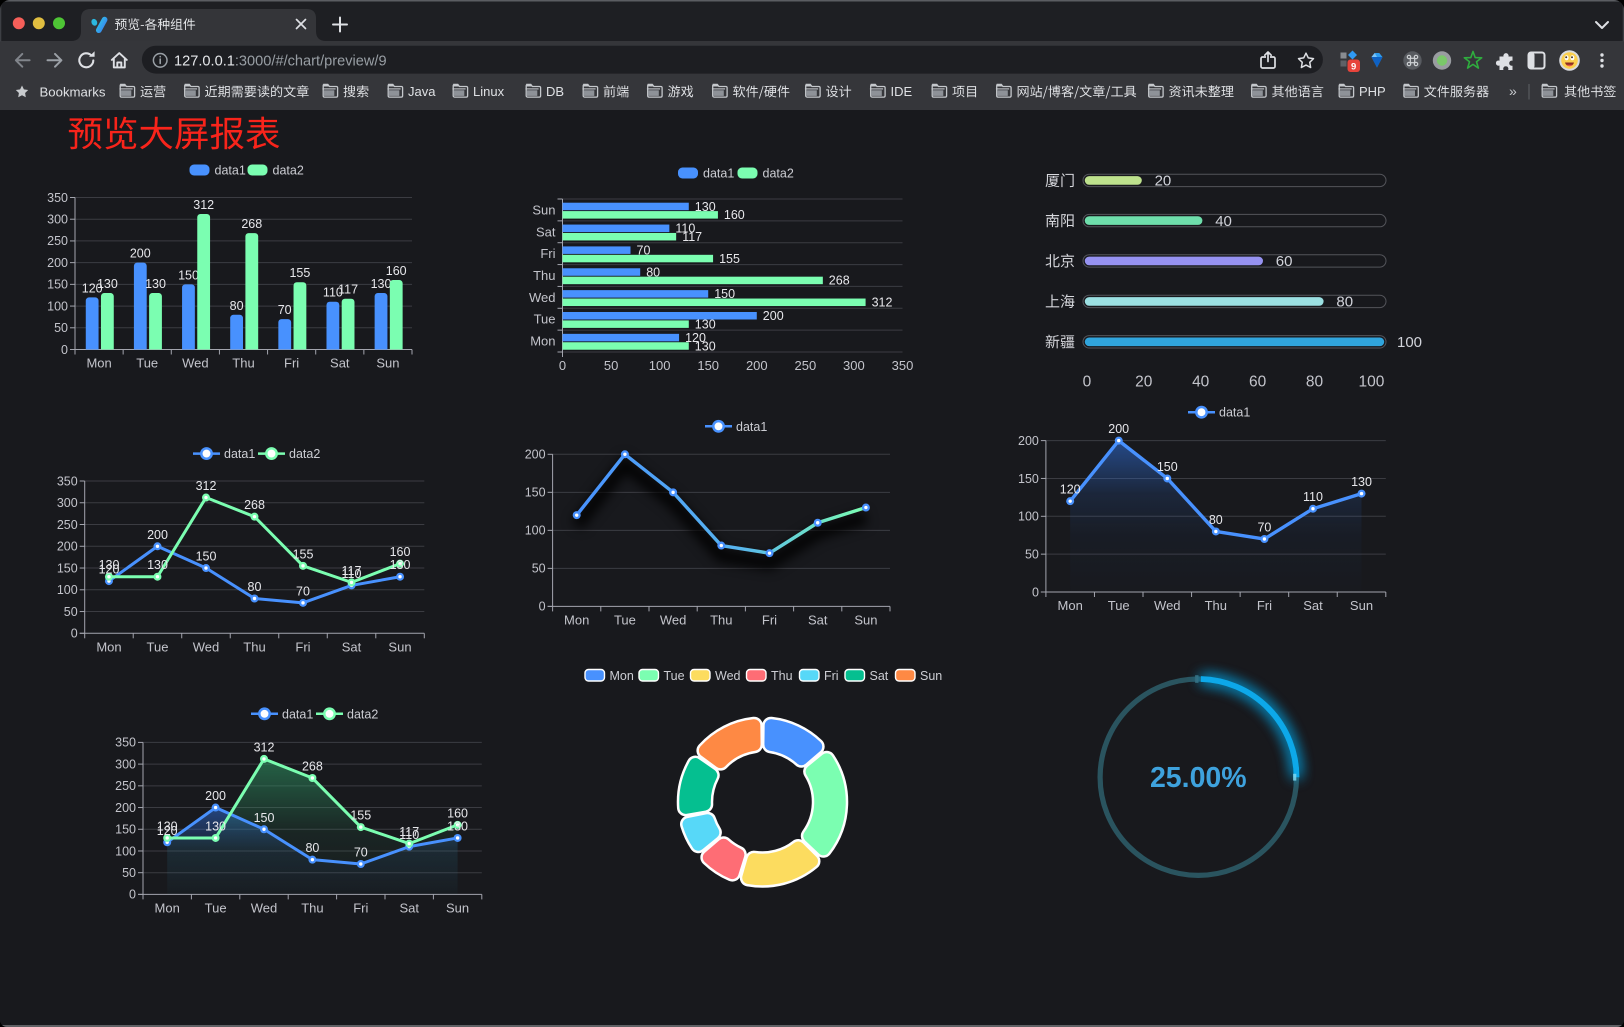 The height and width of the screenshot is (1027, 1624). I want to click on svg-text: 117, so click(352, 571).